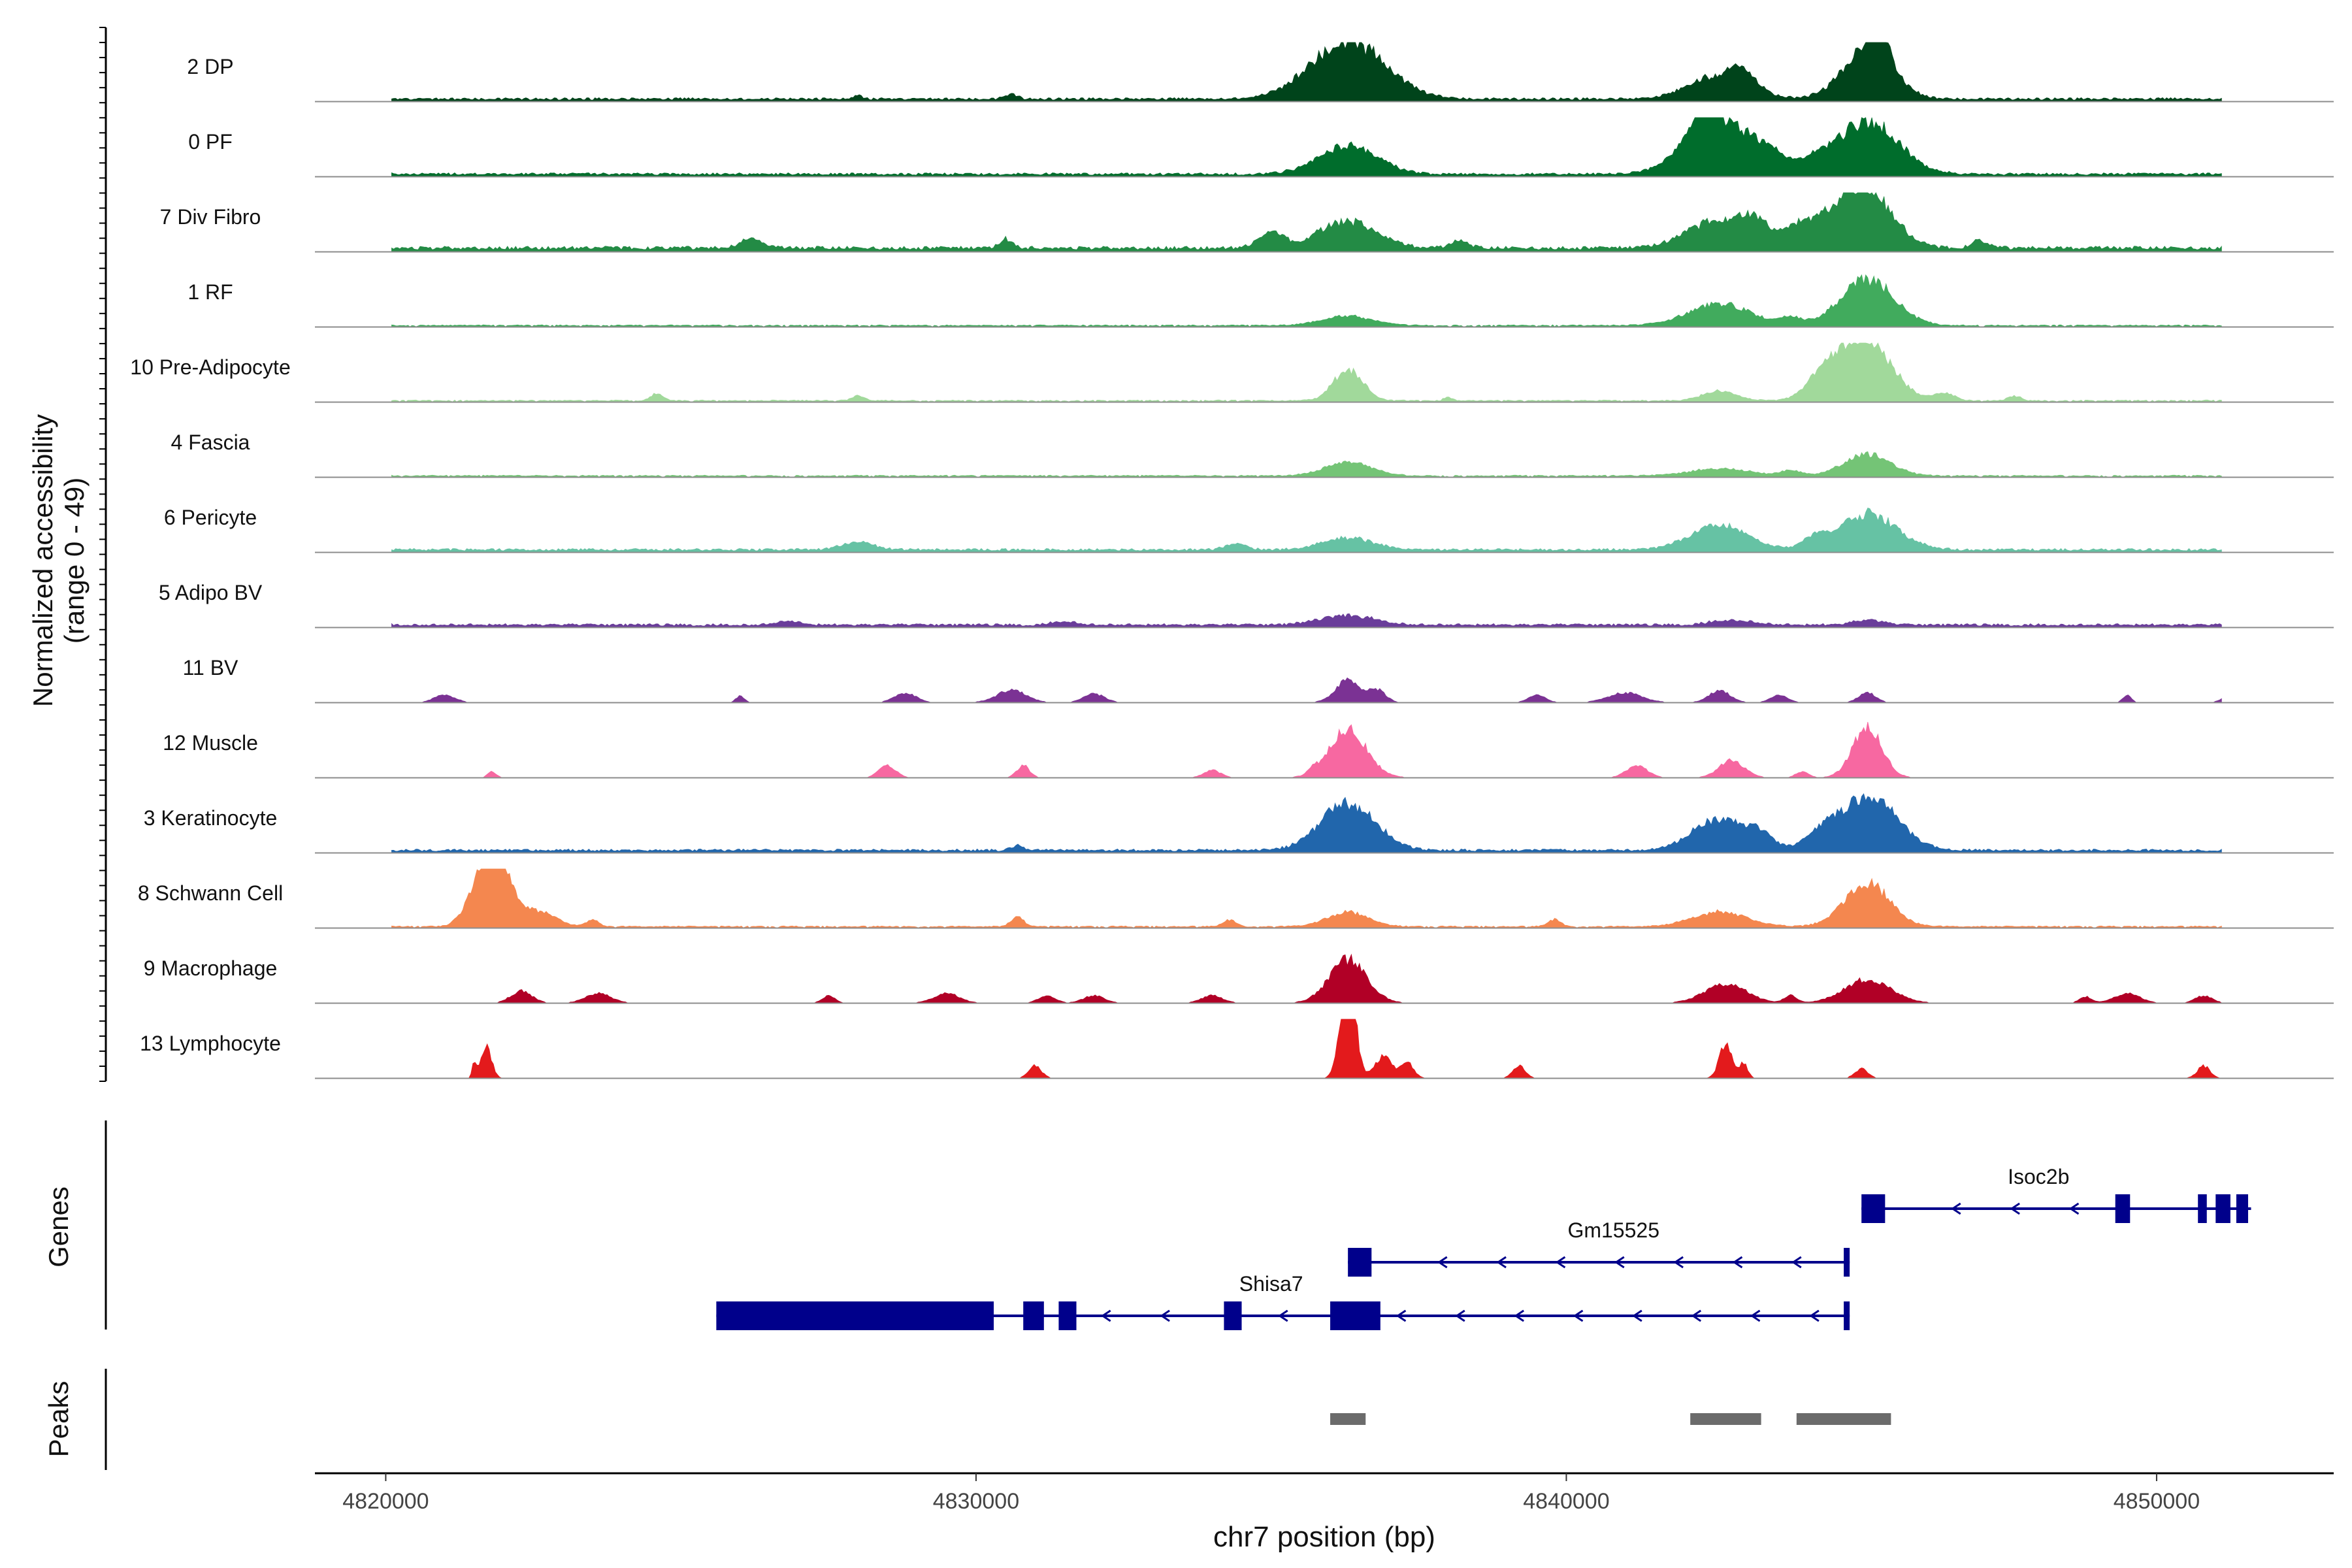 The image size is (2352, 1568). What do you see at coordinates (210, 667) in the screenshot?
I see `track-label: 11 BV` at bounding box center [210, 667].